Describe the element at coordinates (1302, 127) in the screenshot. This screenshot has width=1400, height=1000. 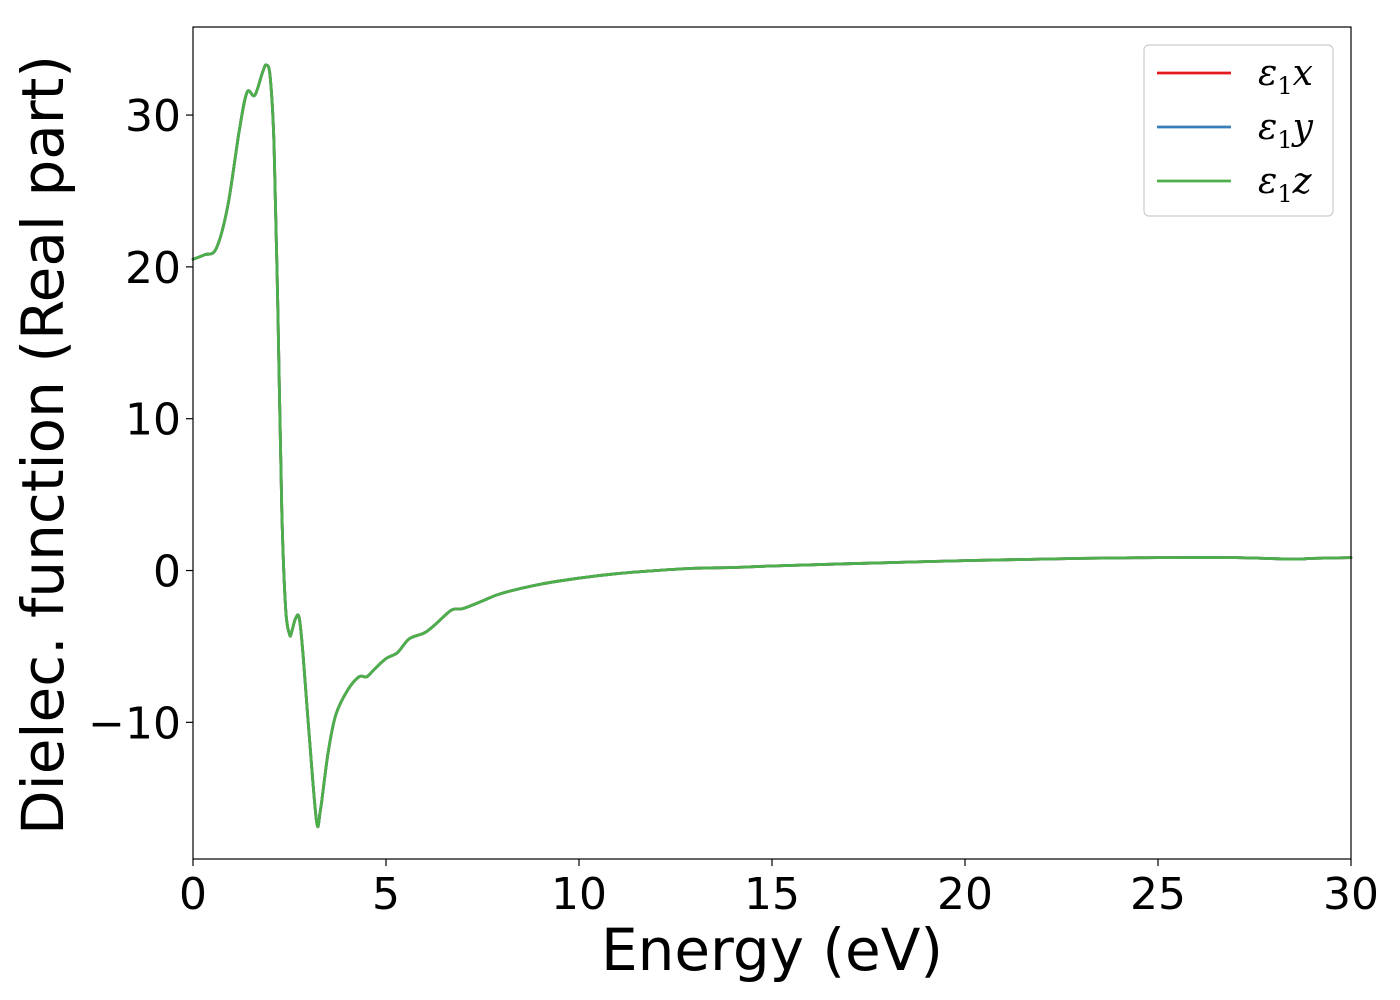
I see `legend-suffix: y` at that location.